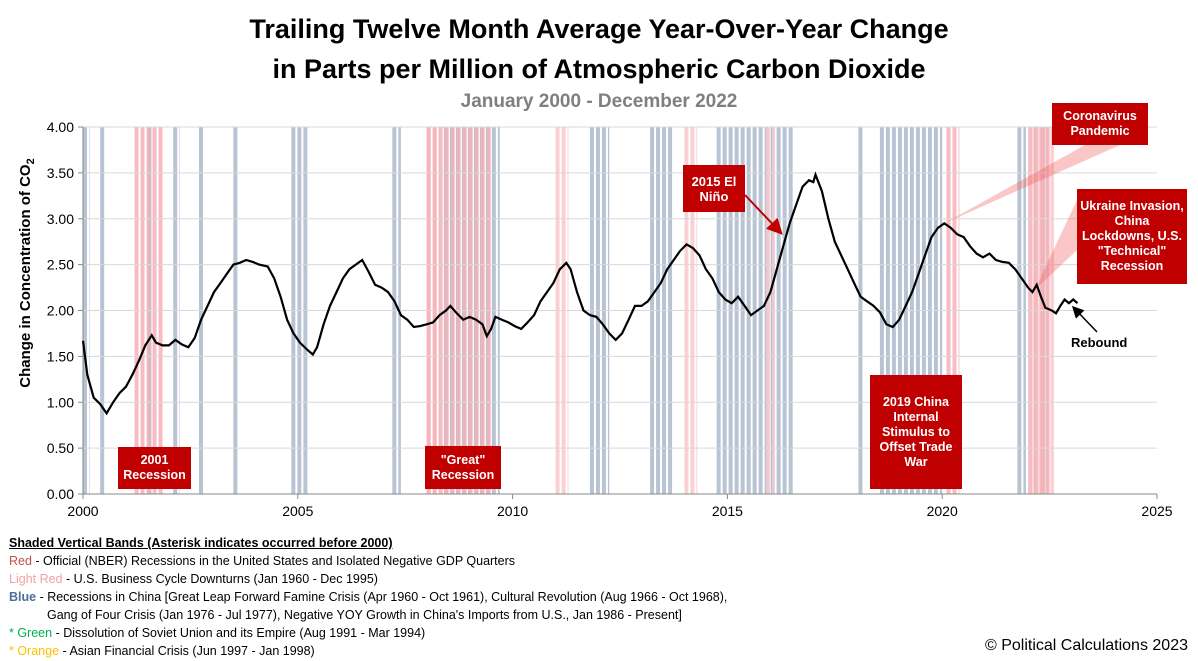  What do you see at coordinates (60, 311) in the screenshot?
I see `y-tick-label: 2.00` at bounding box center [60, 311].